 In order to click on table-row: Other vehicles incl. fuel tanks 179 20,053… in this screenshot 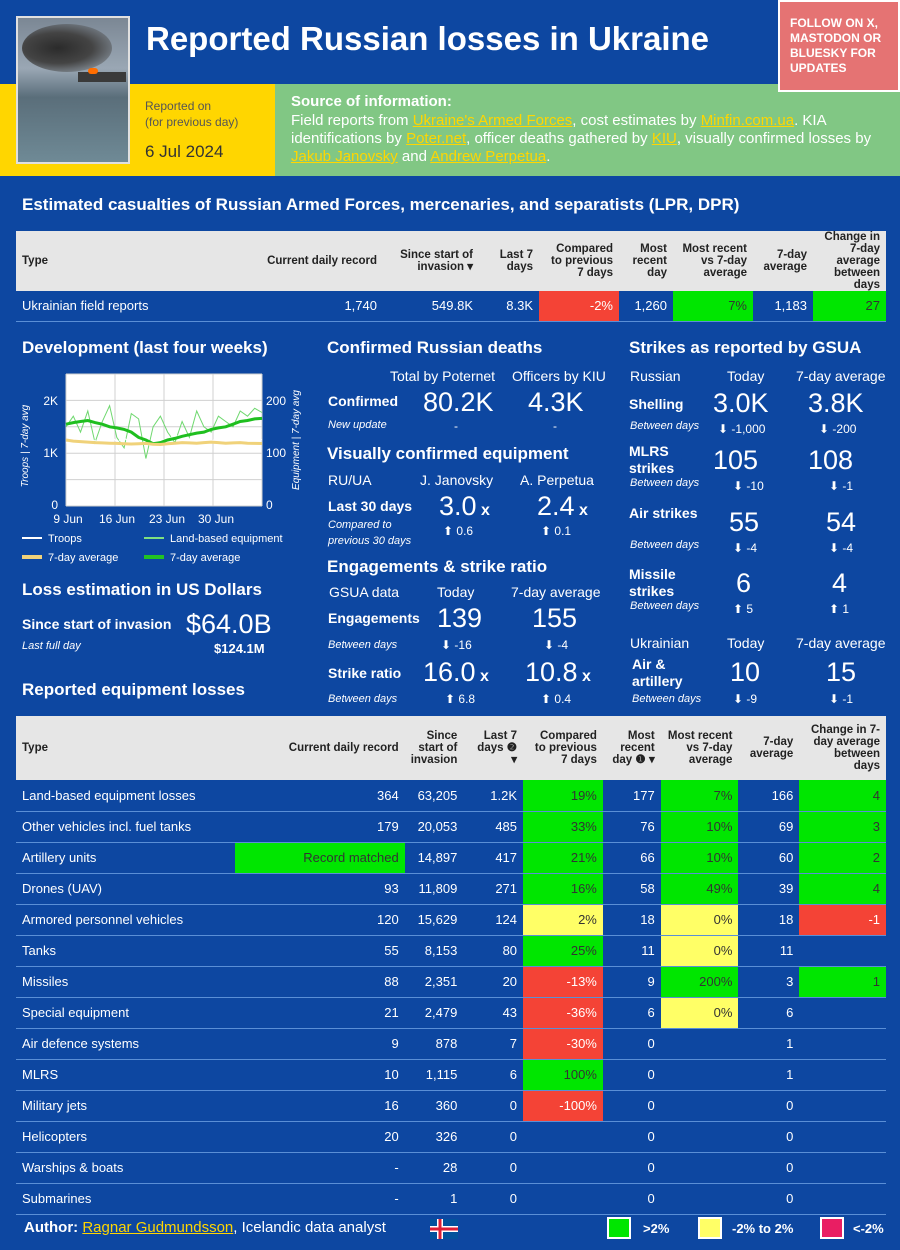, I will do `click(451, 827)`.